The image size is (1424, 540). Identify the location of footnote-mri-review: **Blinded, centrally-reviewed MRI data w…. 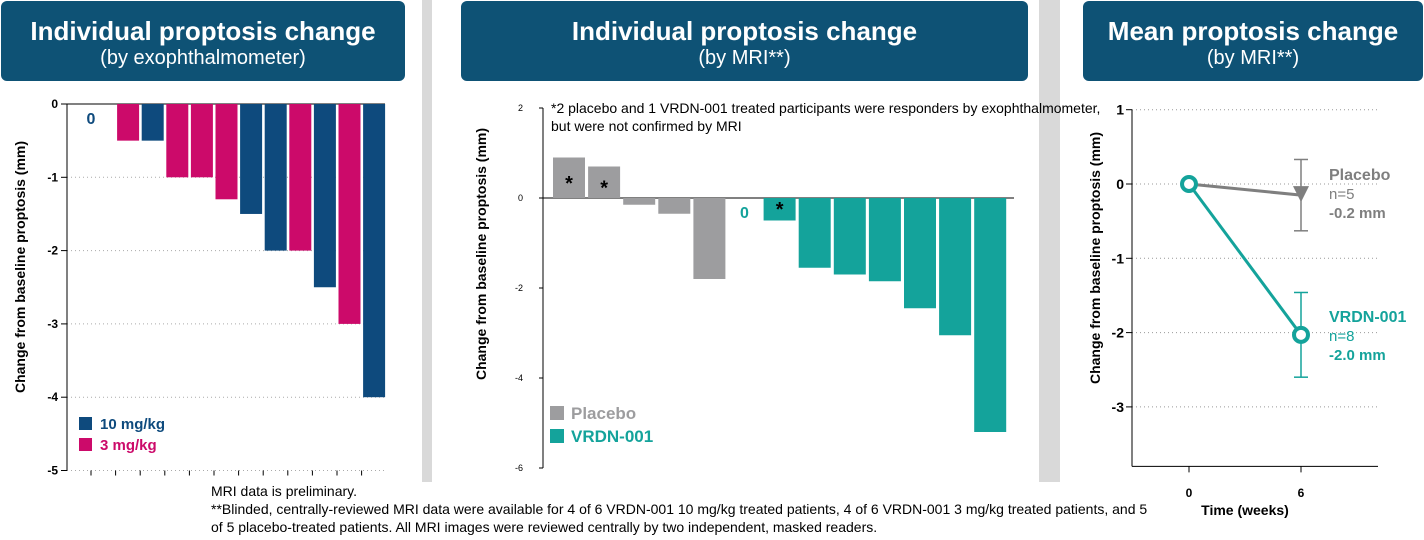
(679, 518).